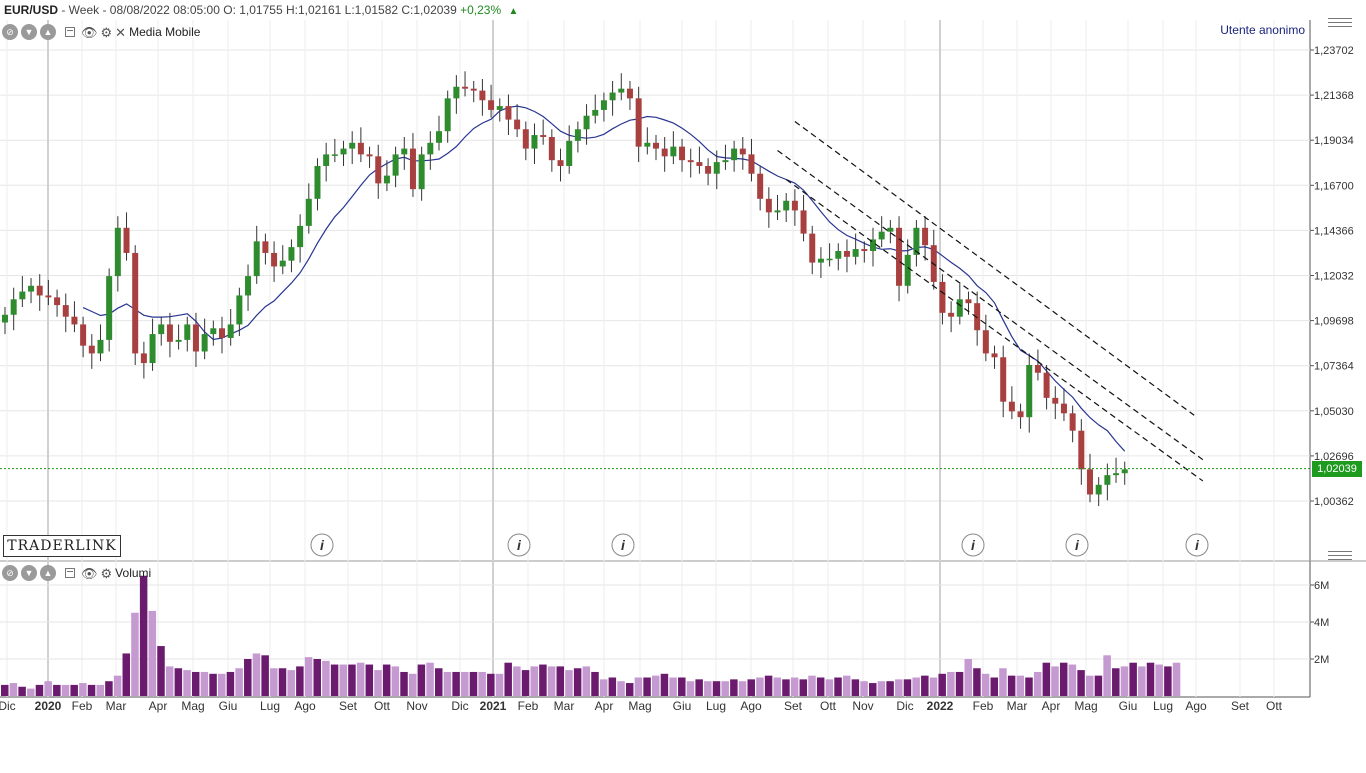 The width and height of the screenshot is (1366, 773). What do you see at coordinates (564, 706) in the screenshot?
I see `time-tick-label: Mar` at bounding box center [564, 706].